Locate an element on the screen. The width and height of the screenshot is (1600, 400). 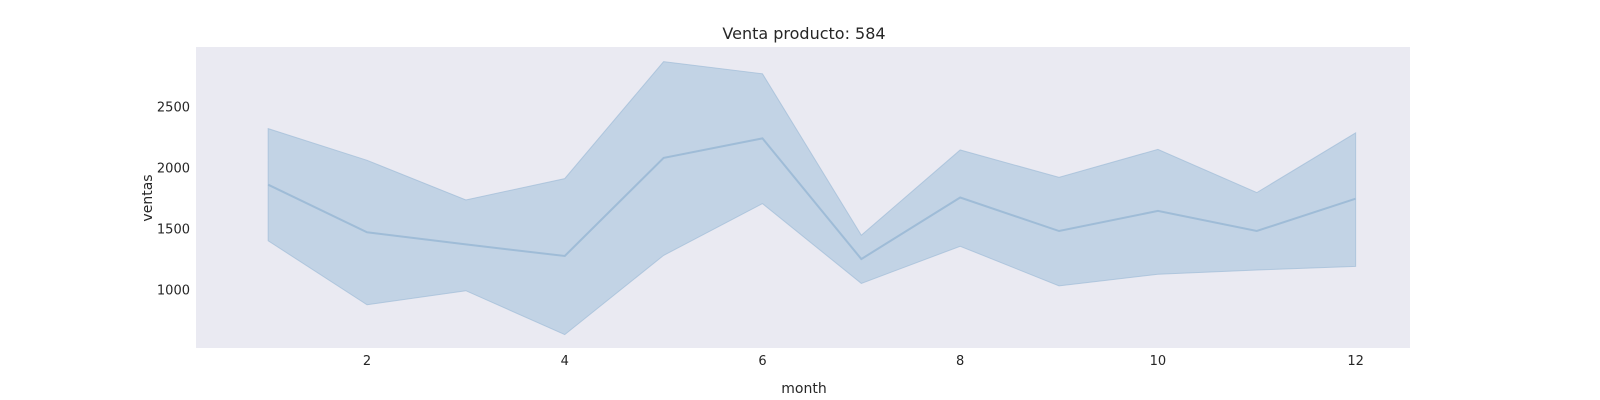
y-tick-label: 2500 is located at coordinates (173, 108).